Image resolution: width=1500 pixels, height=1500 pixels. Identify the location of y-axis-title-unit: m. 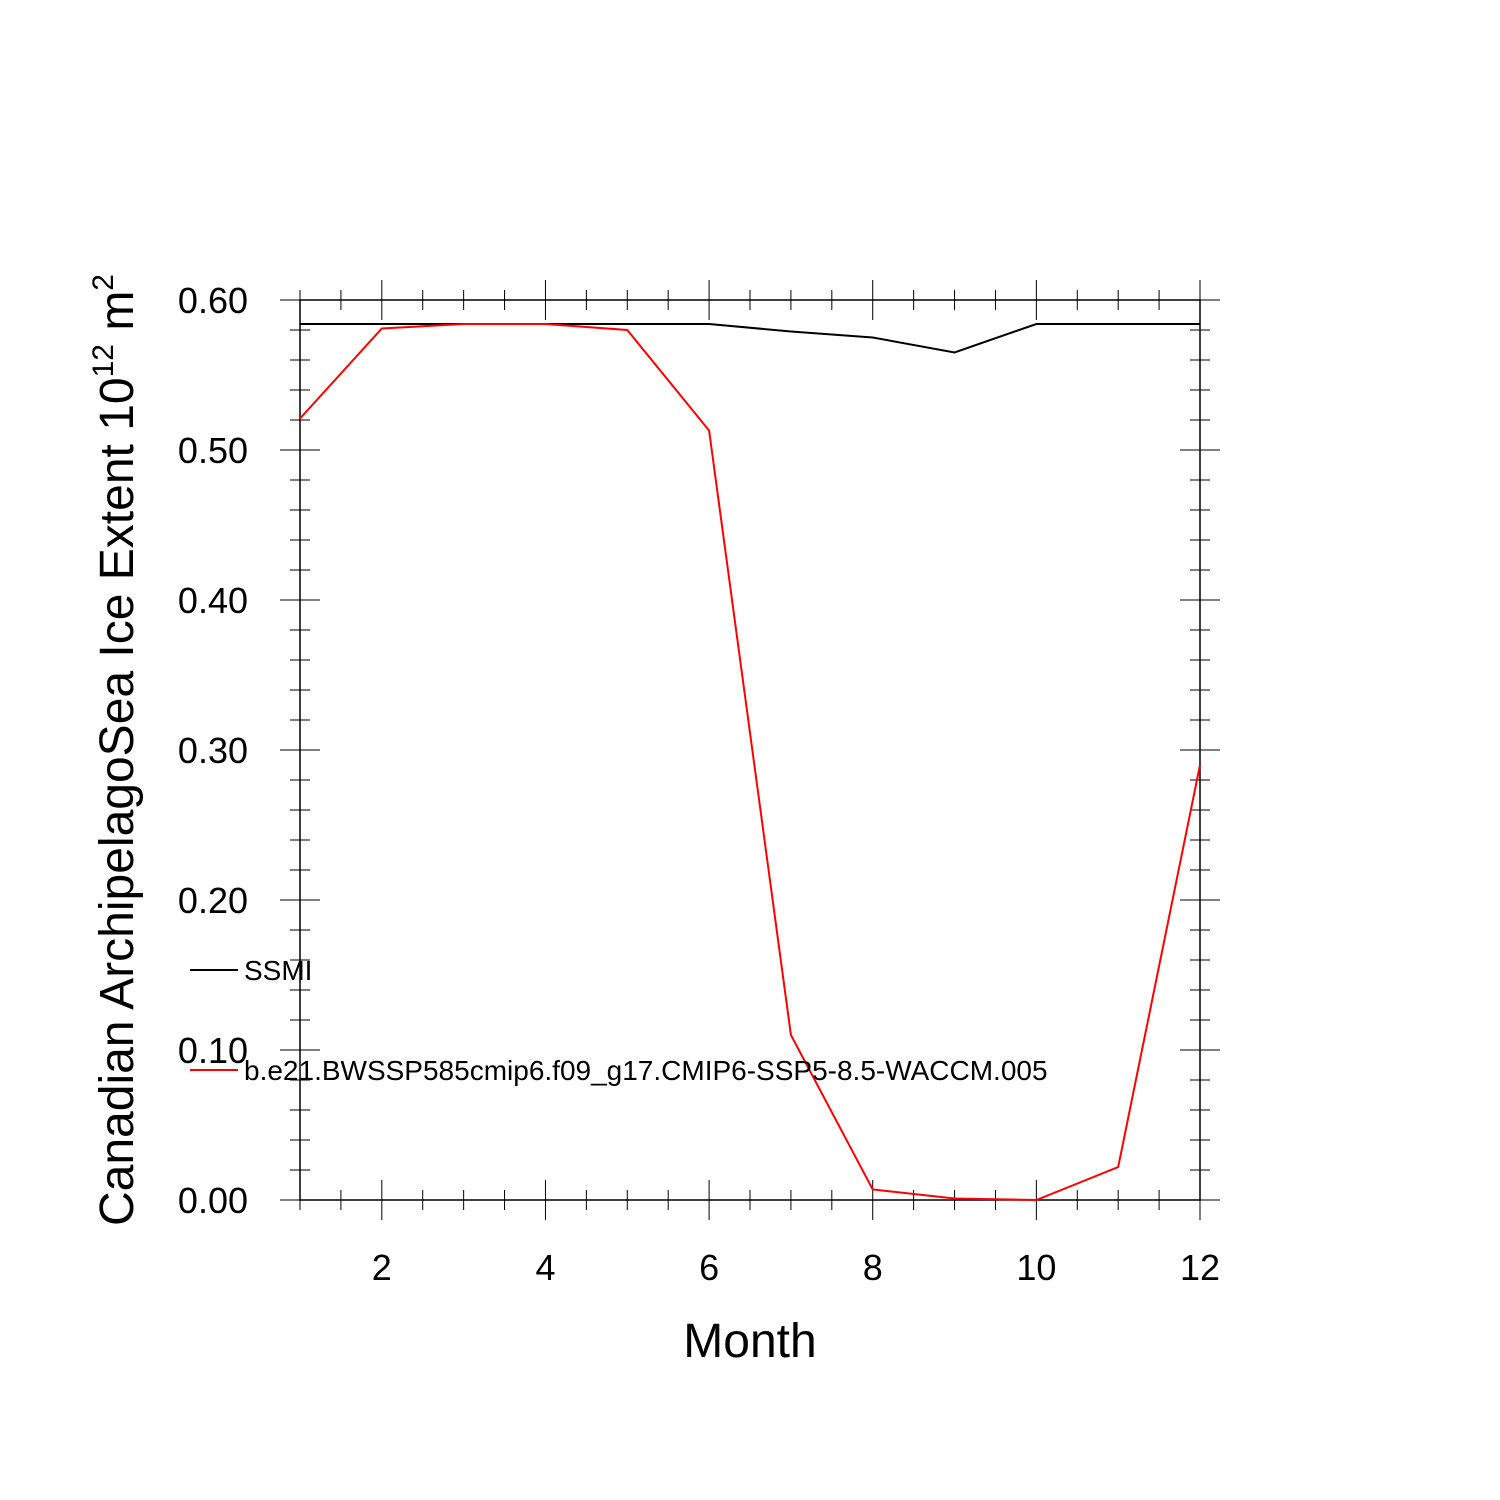
(117, 317).